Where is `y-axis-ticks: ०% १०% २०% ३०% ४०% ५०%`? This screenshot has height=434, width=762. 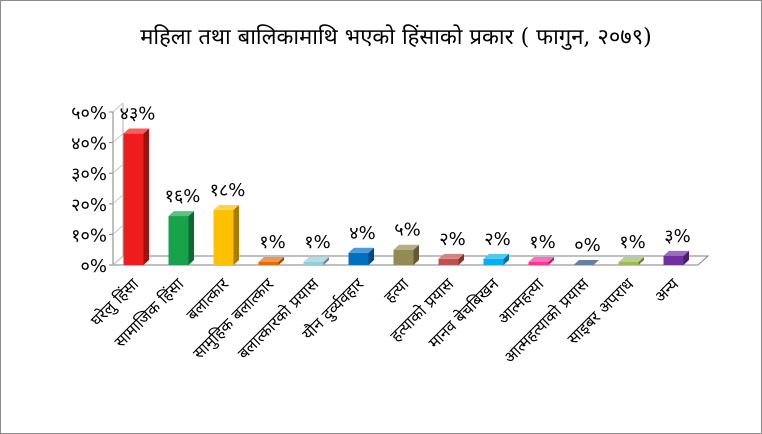
y-axis-ticks: ०% १०% २०% ३०% ४०% ५०% is located at coordinates (97, 189).